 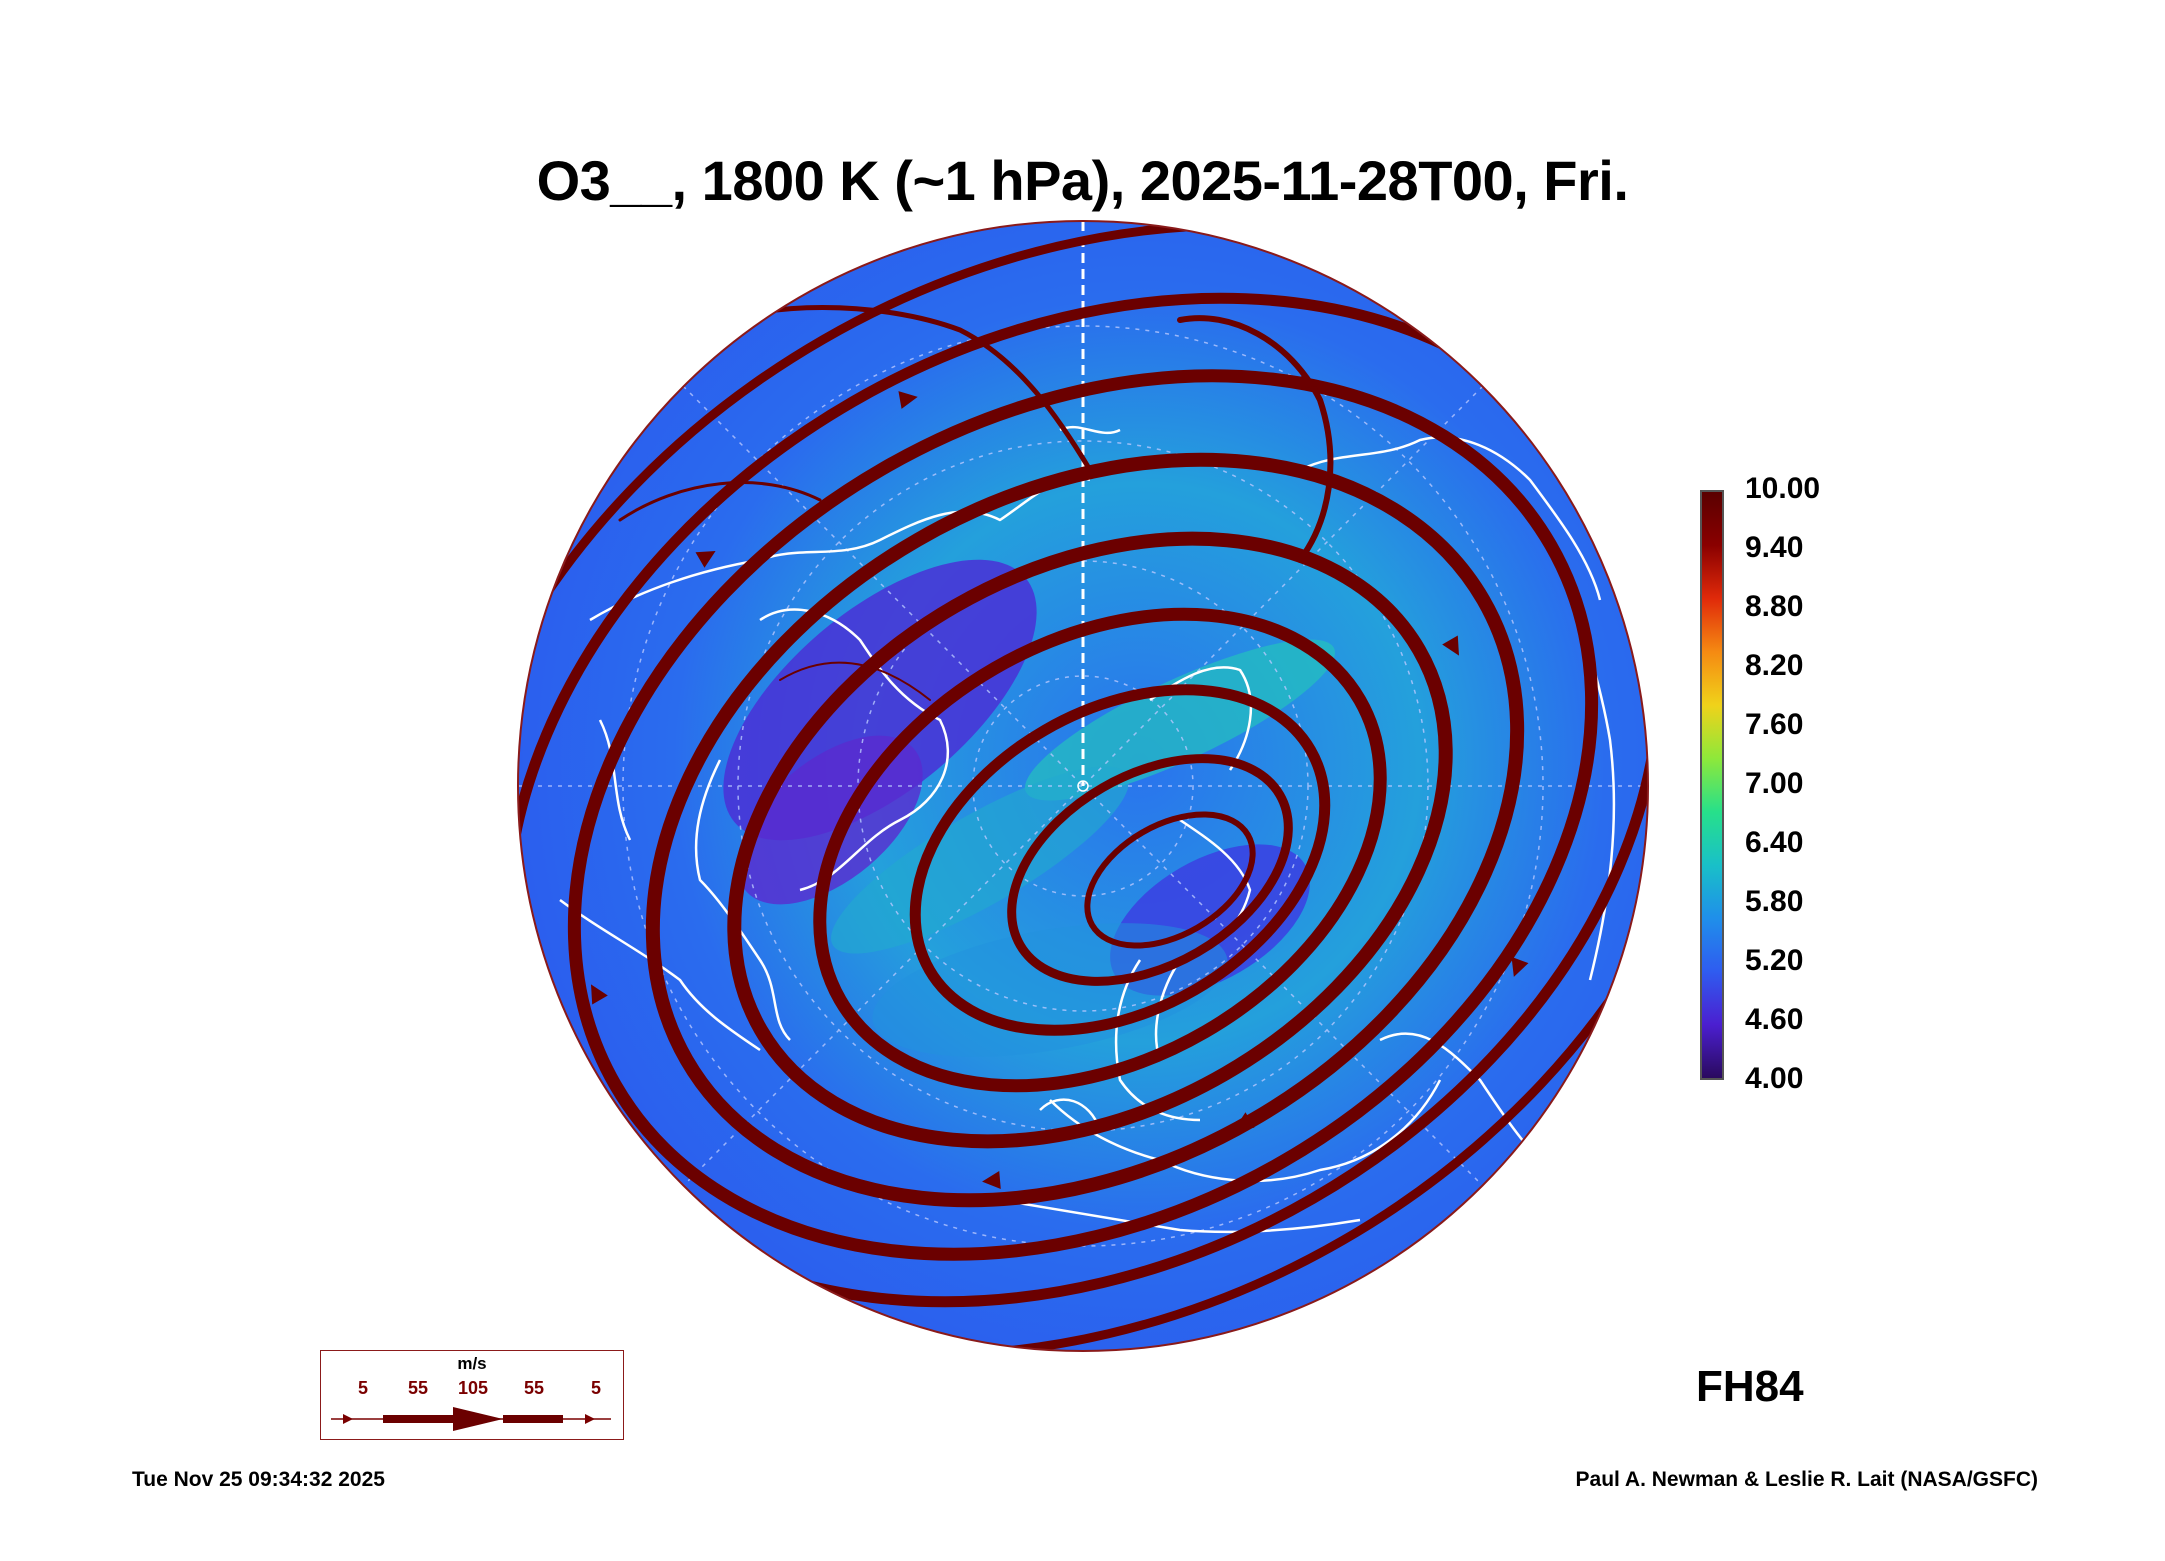 What do you see at coordinates (1774, 665) in the screenshot?
I see `colorbar-tick-label: 8.20` at bounding box center [1774, 665].